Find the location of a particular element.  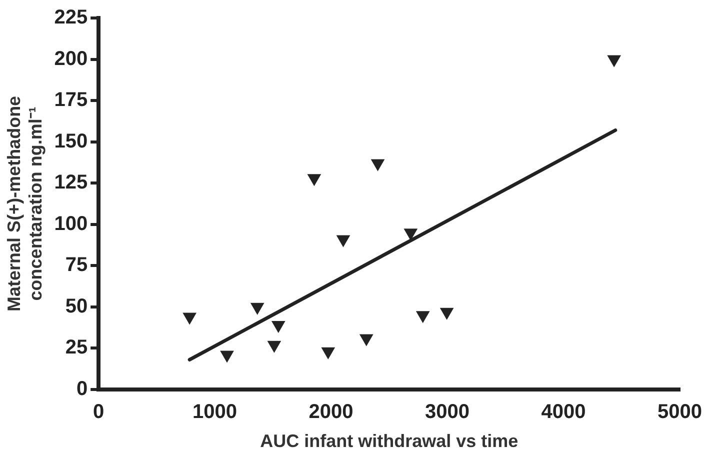

x-tick-label: 0 is located at coordinates (98, 411).